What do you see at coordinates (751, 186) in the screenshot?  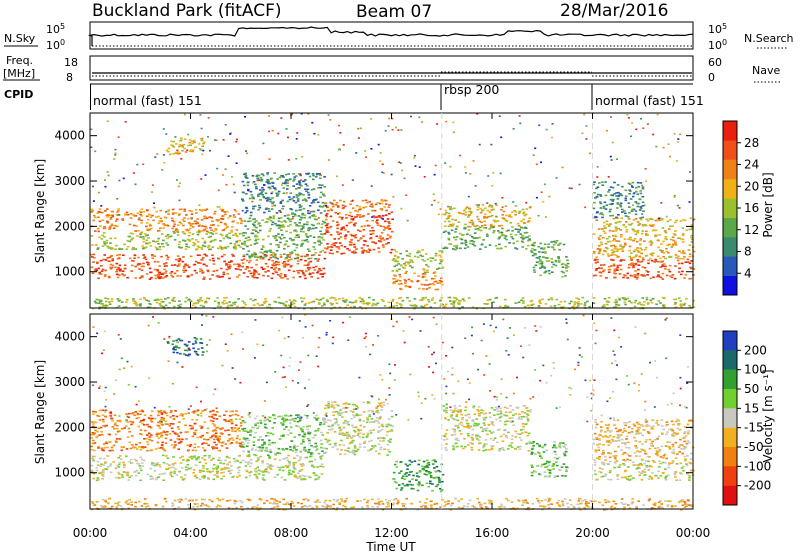 I see `power-cbar-tick-4: 20` at bounding box center [751, 186].